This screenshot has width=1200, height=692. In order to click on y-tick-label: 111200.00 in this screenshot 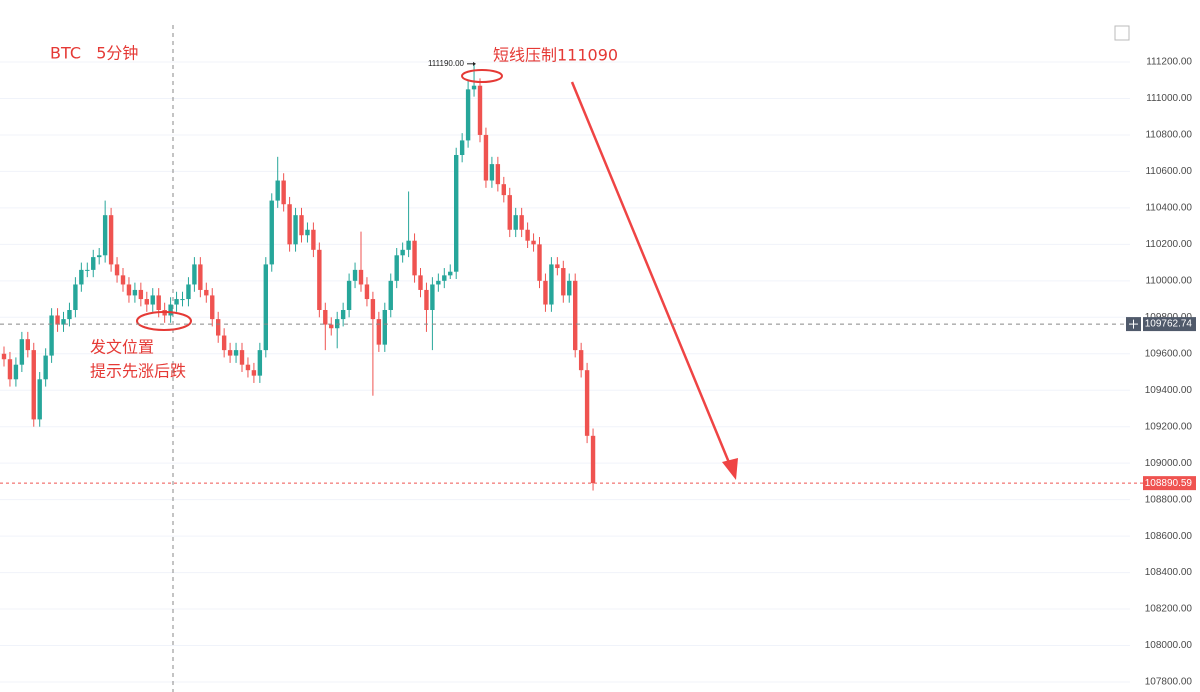, I will do `click(1169, 62)`.